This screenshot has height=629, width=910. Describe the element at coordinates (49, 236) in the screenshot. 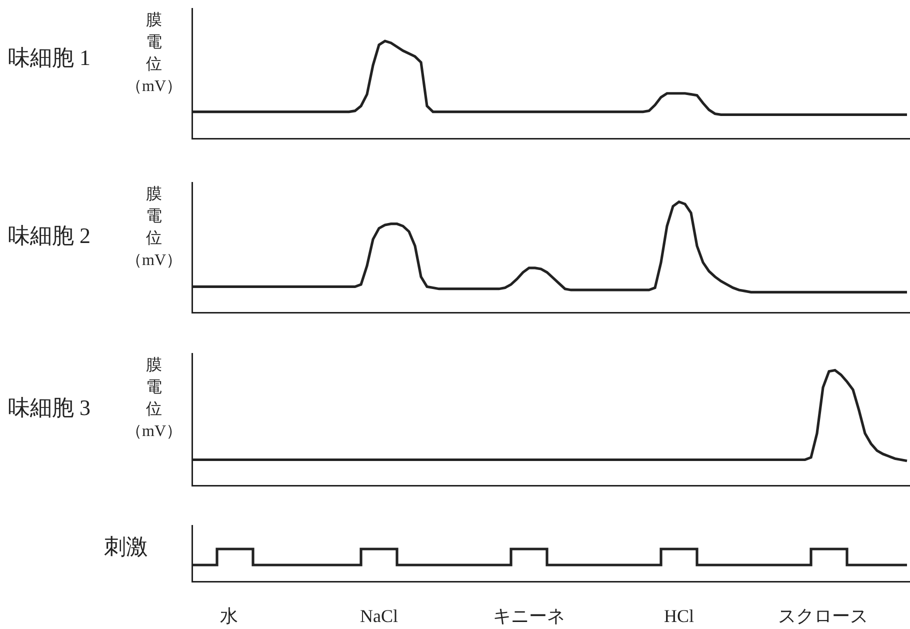

I see `text: 味細胞 2` at that location.